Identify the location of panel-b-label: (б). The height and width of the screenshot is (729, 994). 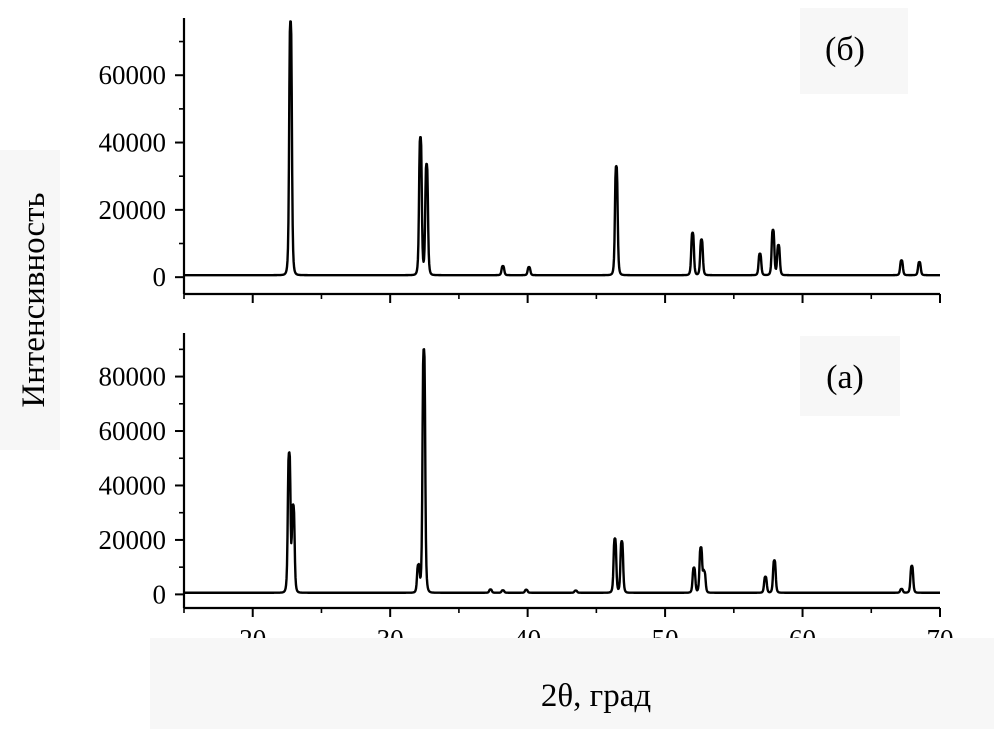
(845, 49).